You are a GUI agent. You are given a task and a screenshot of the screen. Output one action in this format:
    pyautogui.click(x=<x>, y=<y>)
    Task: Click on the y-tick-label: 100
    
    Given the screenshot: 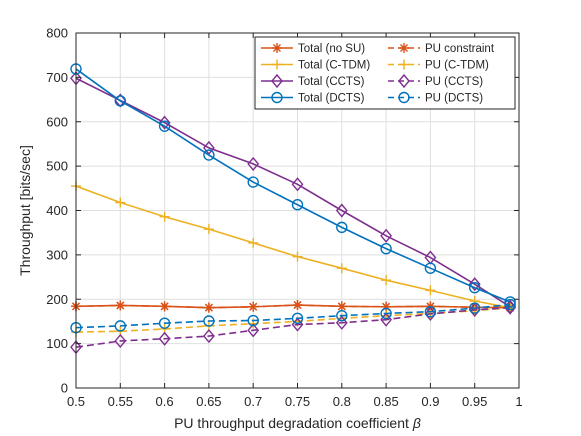 What is the action you would take?
    pyautogui.click(x=57, y=343)
    